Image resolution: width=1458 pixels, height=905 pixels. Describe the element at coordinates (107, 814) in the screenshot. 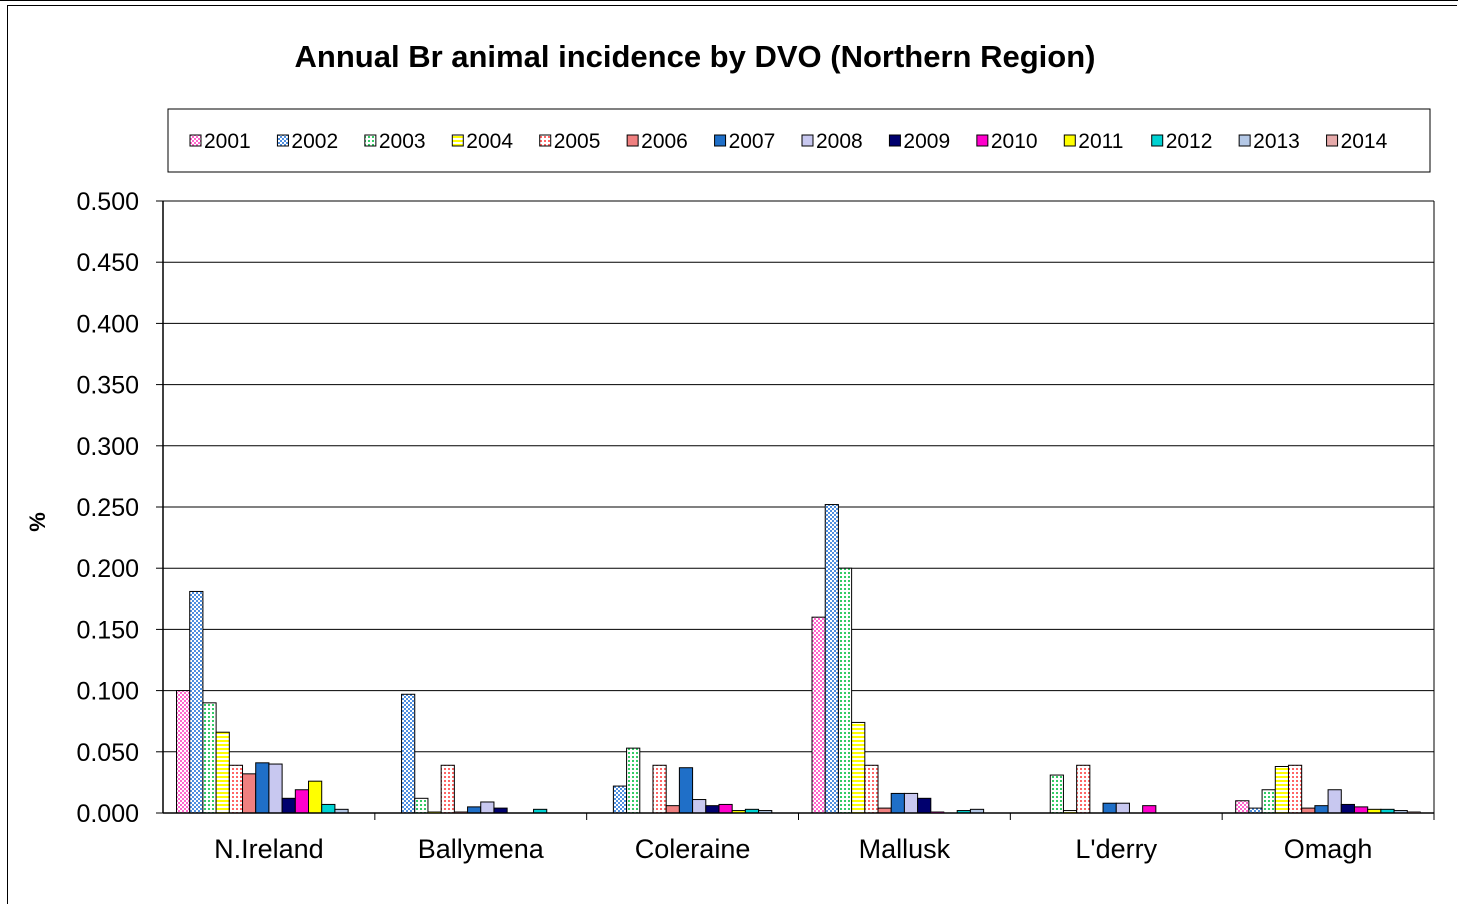

I see `y-tick-label: 0.000` at that location.